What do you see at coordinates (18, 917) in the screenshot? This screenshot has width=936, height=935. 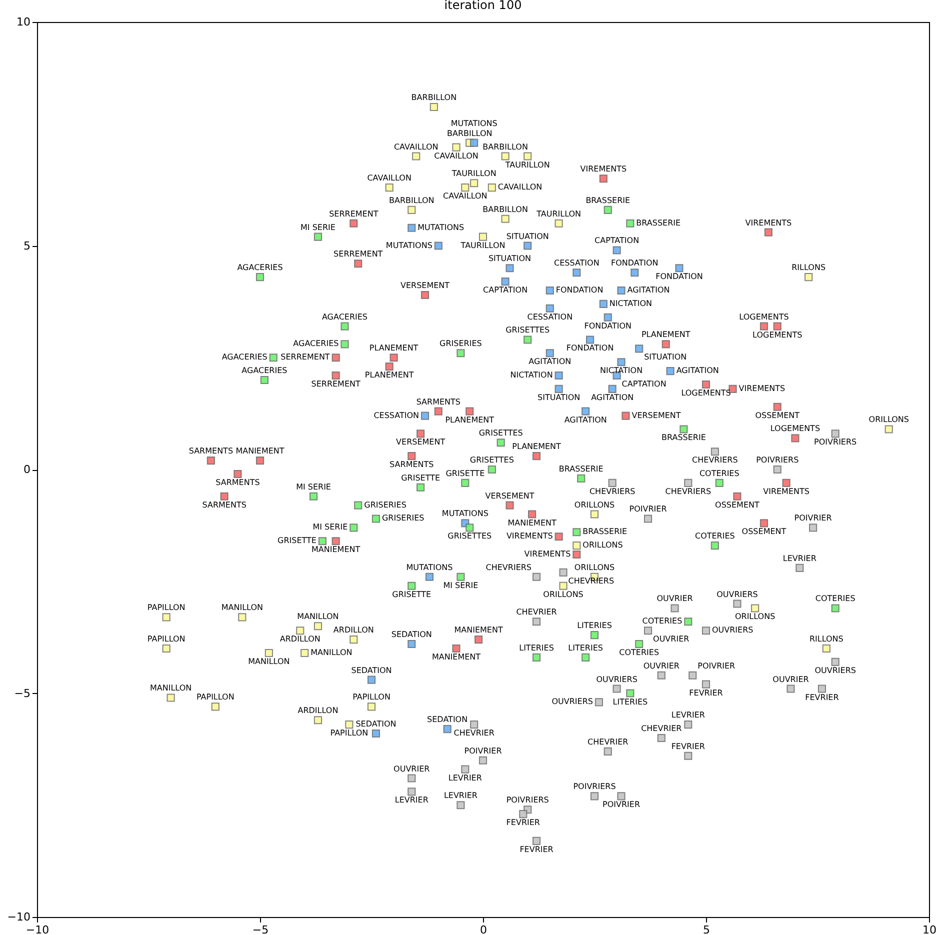 I see `y-tick-label: −10` at bounding box center [18, 917].